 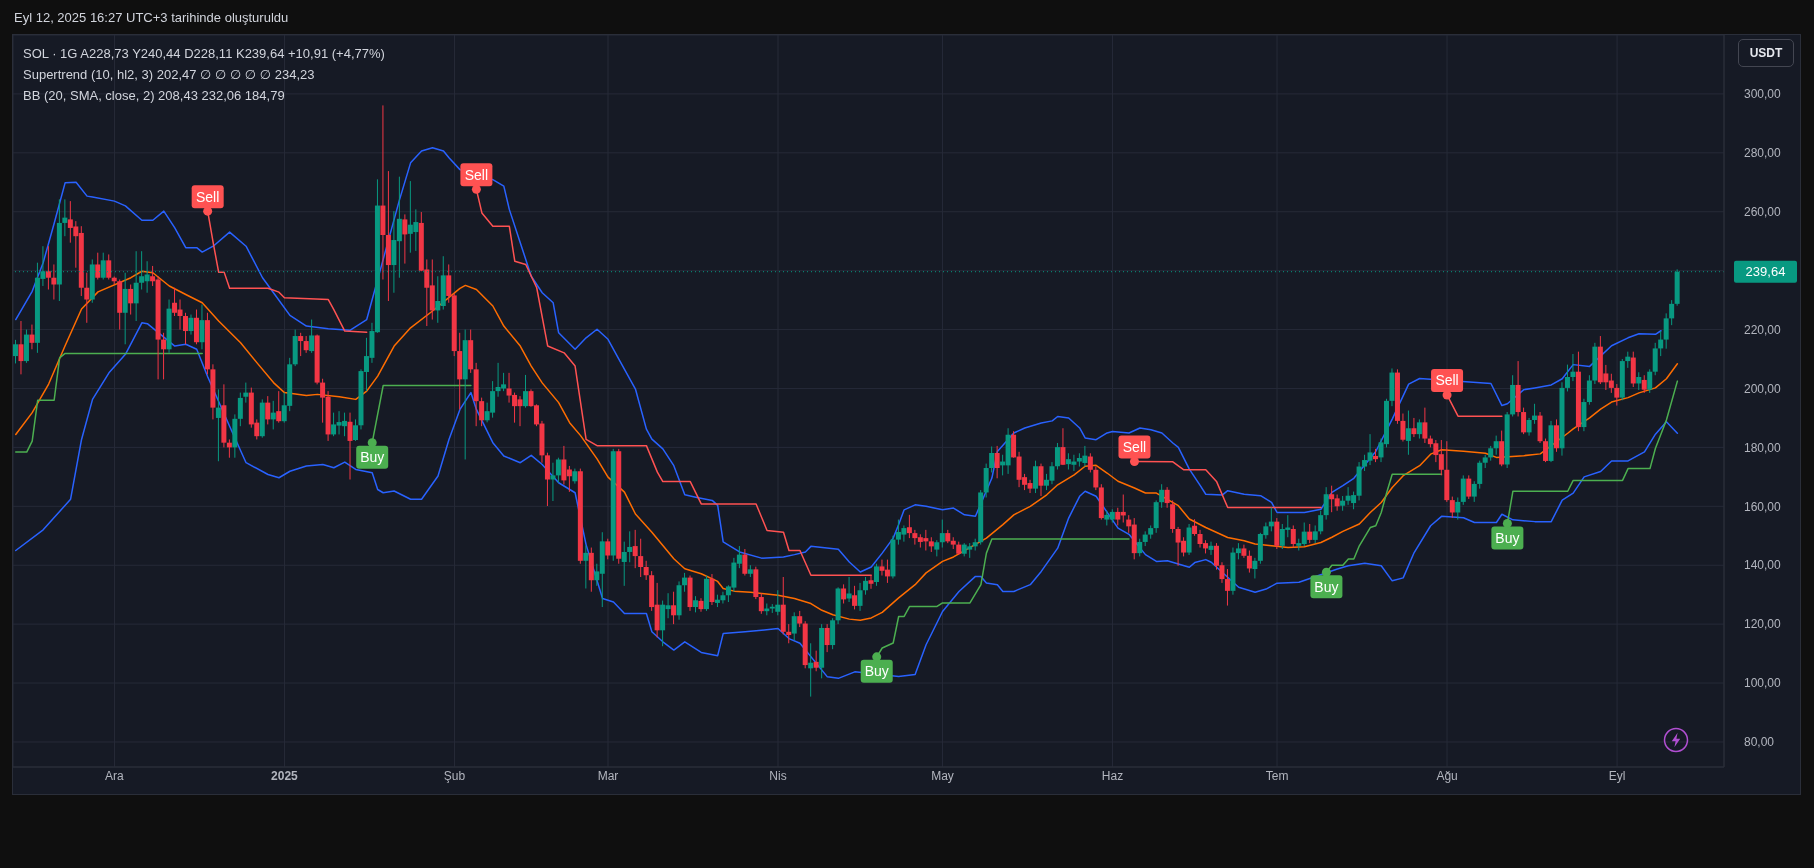 I want to click on x-tick-label: Haz, so click(x=1112, y=776).